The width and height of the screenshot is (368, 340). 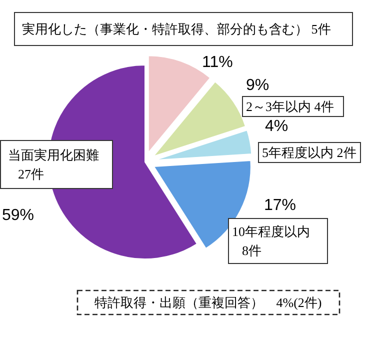 What do you see at coordinates (208, 302) in the screenshot?
I see `text: 特許取得・出願（重複回答） 4%(2件)` at bounding box center [208, 302].